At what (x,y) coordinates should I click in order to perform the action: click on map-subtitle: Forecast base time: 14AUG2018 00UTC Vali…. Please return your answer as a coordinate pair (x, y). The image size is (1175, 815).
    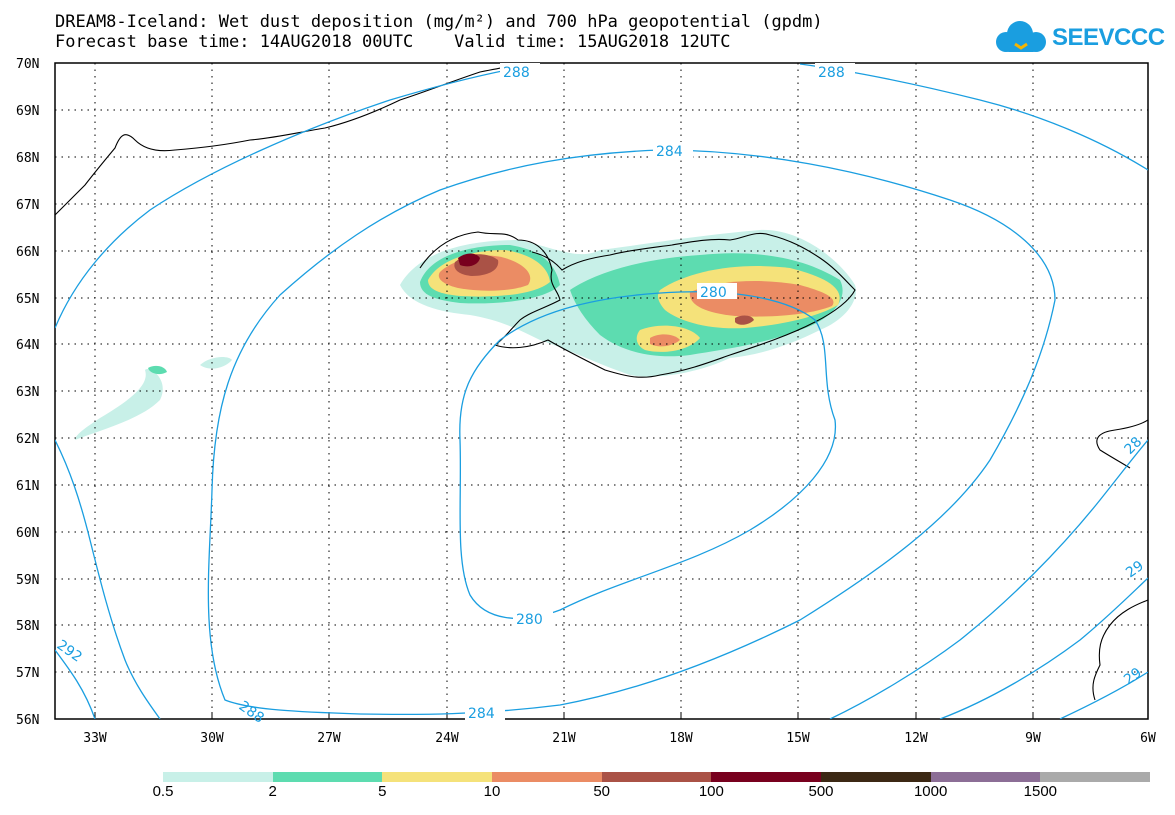
    Looking at the image, I should click on (393, 42).